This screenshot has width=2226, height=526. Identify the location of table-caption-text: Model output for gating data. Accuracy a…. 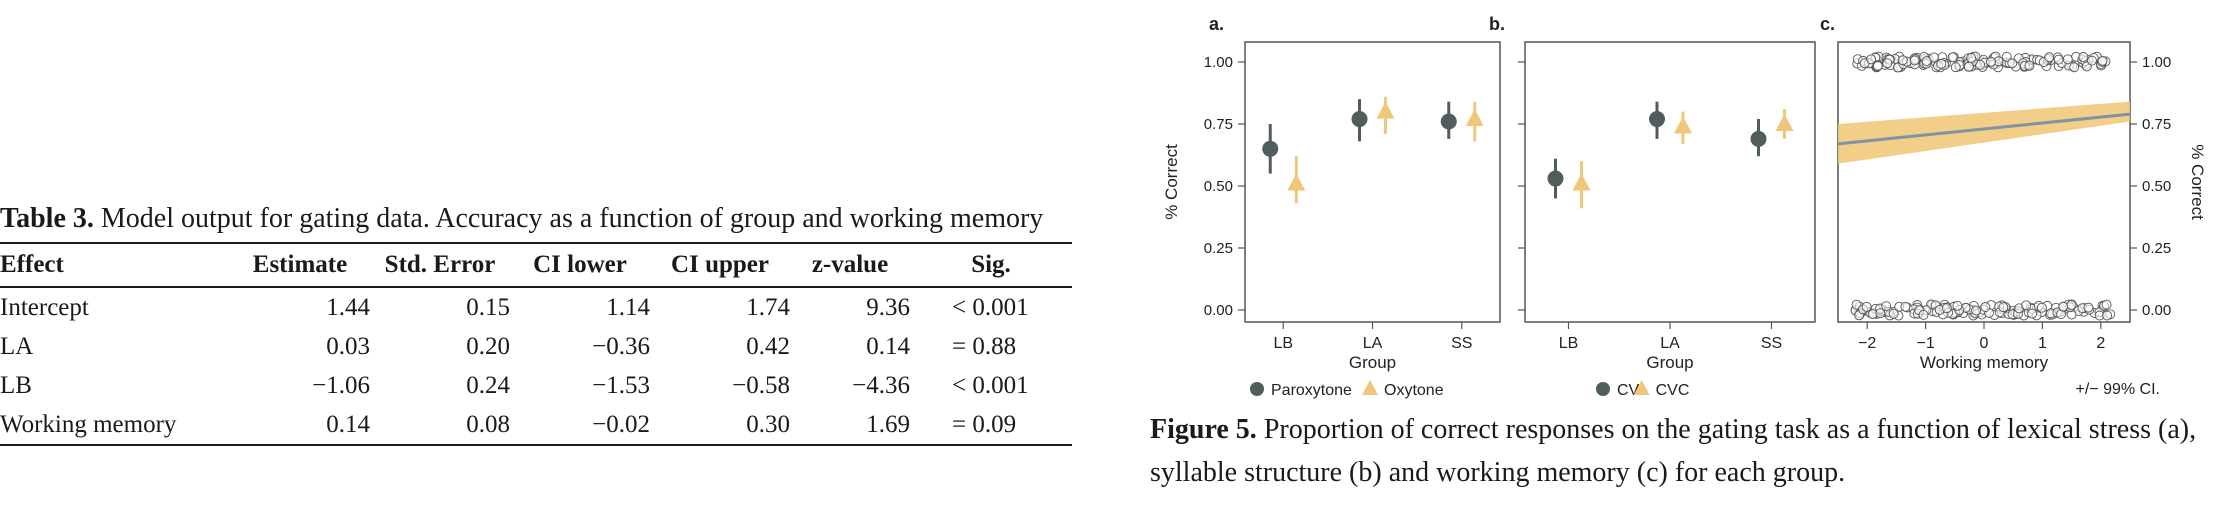
(572, 218).